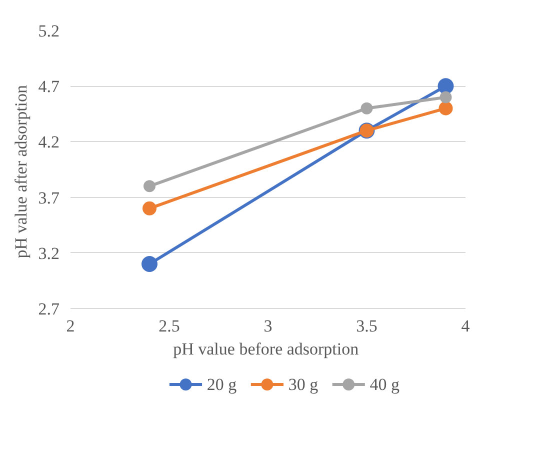 This screenshot has height=472, width=559. Describe the element at coordinates (268, 326) in the screenshot. I see `x-tick-label: 3` at that location.